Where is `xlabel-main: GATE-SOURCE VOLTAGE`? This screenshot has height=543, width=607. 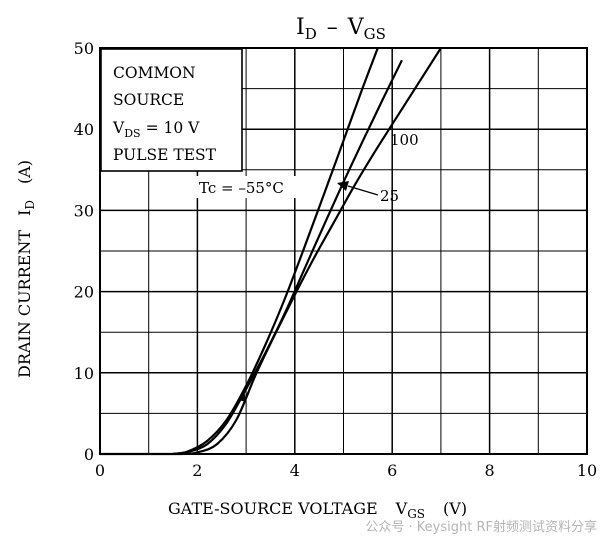
xlabel-main: GATE-SOURCE VOLTAGE is located at coordinates (273, 508).